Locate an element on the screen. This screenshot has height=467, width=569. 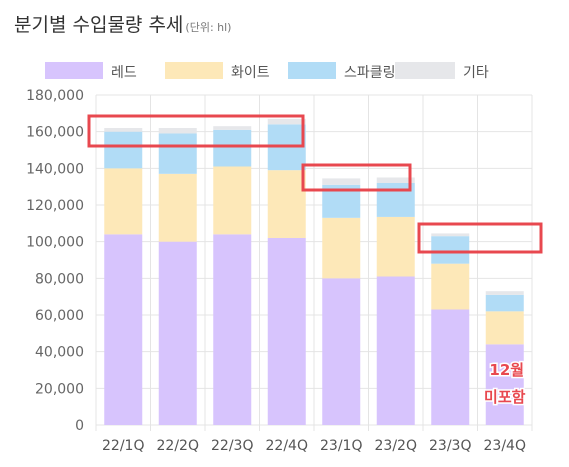
y-tick-label: 0 is located at coordinates (79, 426).